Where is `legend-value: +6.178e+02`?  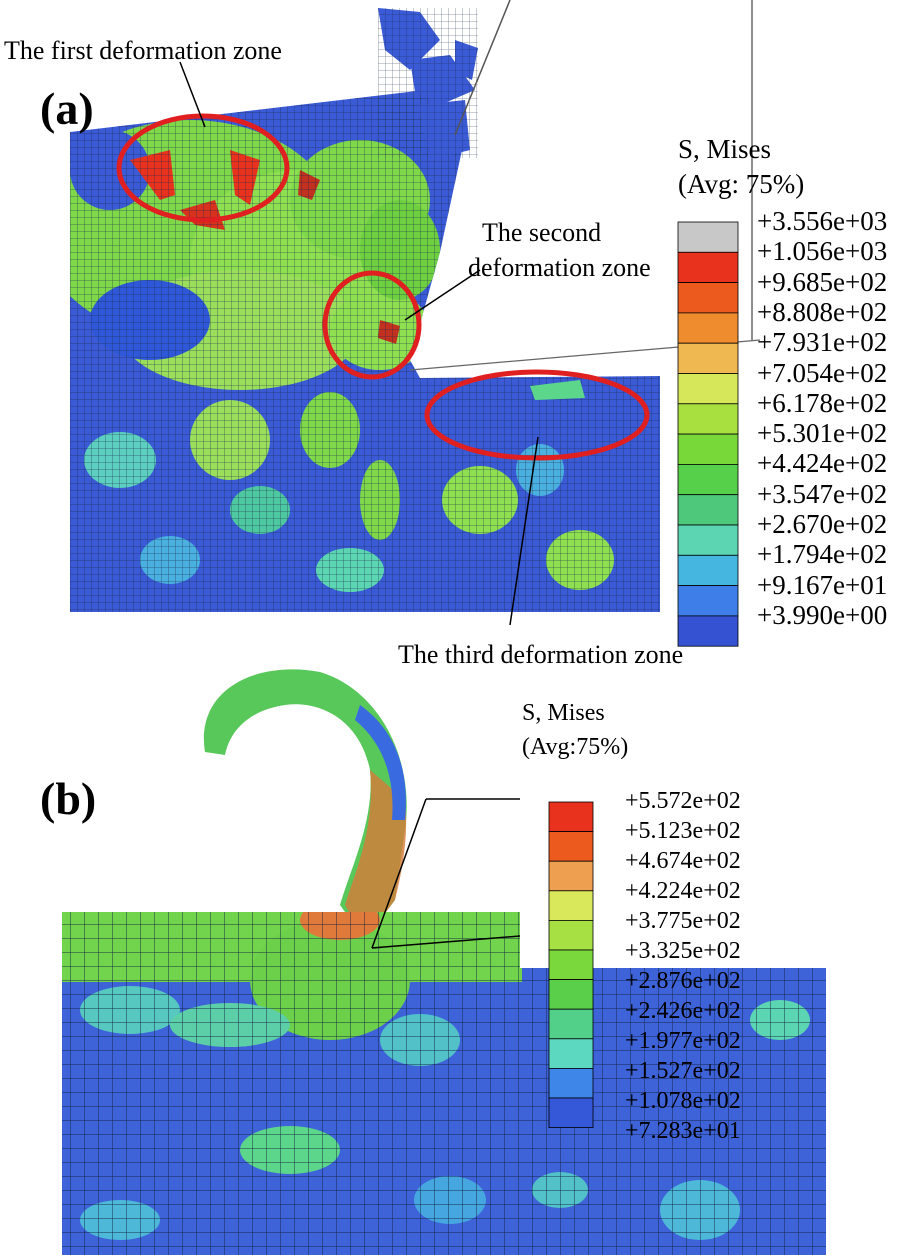
legend-value: +6.178e+02 is located at coordinates (822, 402).